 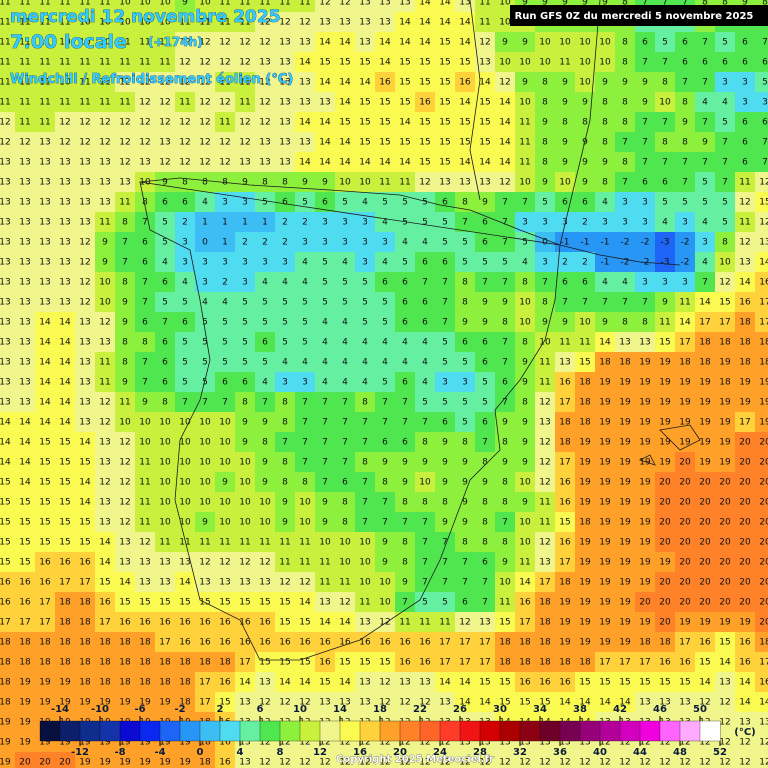 What do you see at coordinates (225, 383) in the screenshot?
I see `value-label: 6` at bounding box center [225, 383].